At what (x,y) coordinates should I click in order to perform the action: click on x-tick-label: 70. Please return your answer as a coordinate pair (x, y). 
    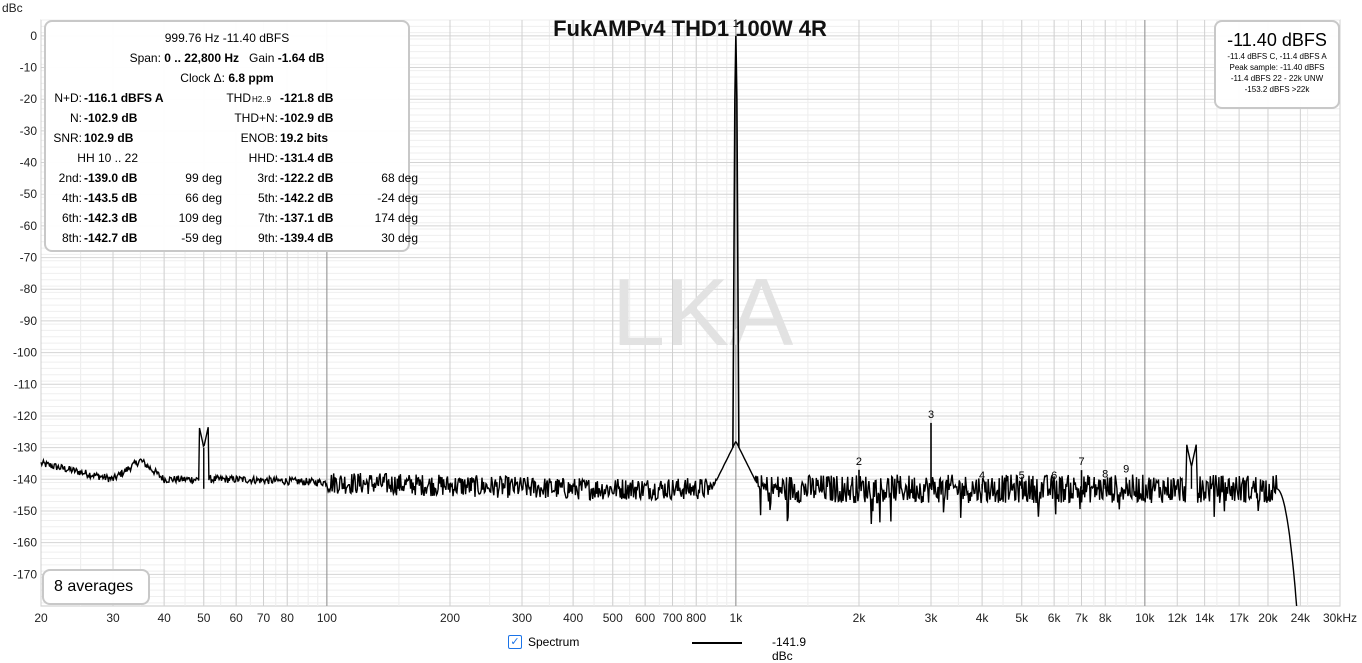
    Looking at the image, I should click on (264, 618).